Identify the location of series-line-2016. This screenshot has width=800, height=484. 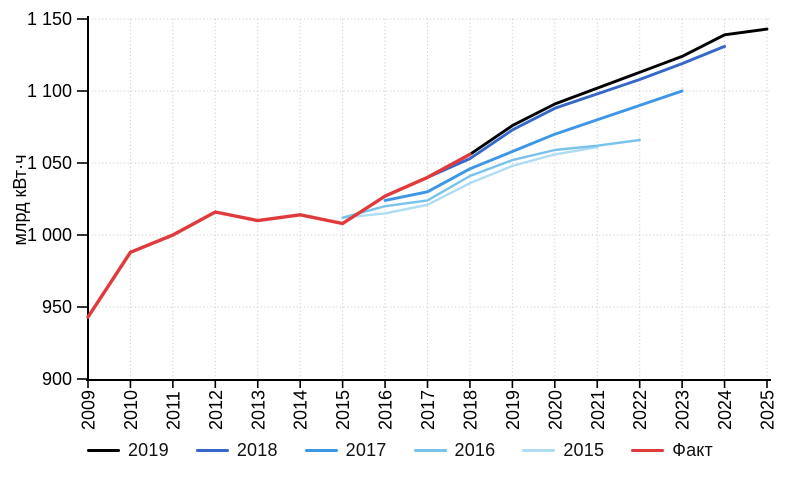
(491, 178).